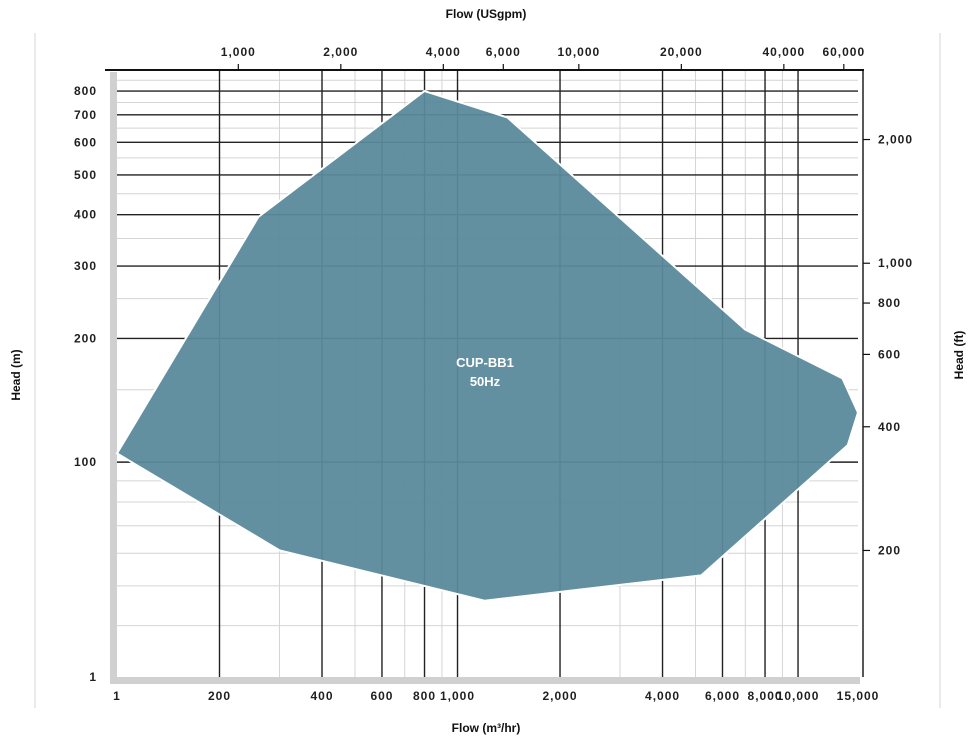 The width and height of the screenshot is (973, 742). What do you see at coordinates (85, 175) in the screenshot?
I see `y-tick-label: 500` at bounding box center [85, 175].